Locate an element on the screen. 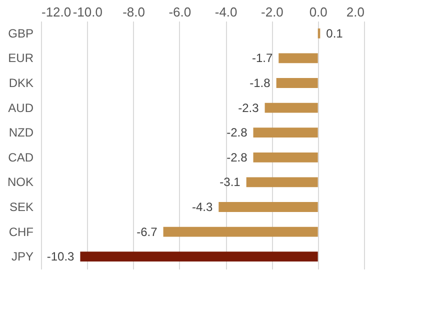 Image resolution: width=429 pixels, height=321 pixels. data-label: -3.1 is located at coordinates (230, 182).